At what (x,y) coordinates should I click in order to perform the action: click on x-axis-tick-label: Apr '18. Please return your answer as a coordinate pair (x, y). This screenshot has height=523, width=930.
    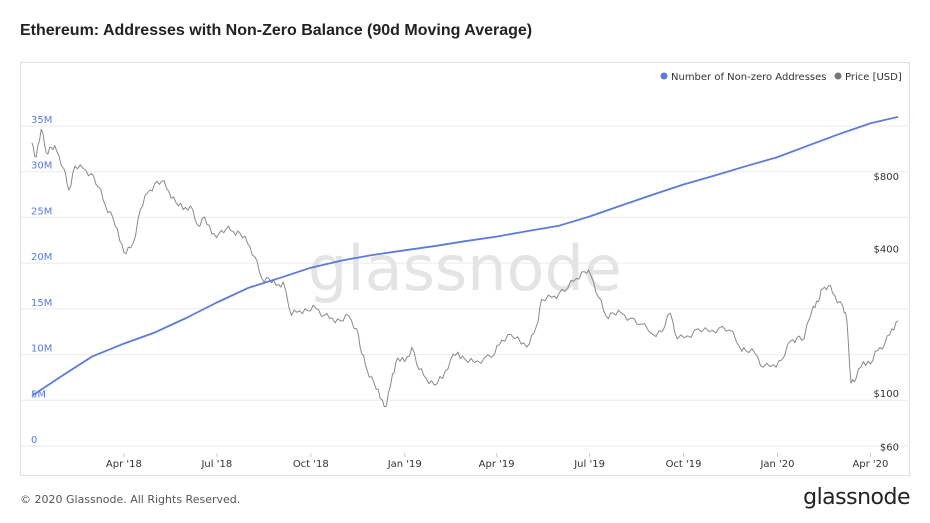
    Looking at the image, I should click on (124, 464).